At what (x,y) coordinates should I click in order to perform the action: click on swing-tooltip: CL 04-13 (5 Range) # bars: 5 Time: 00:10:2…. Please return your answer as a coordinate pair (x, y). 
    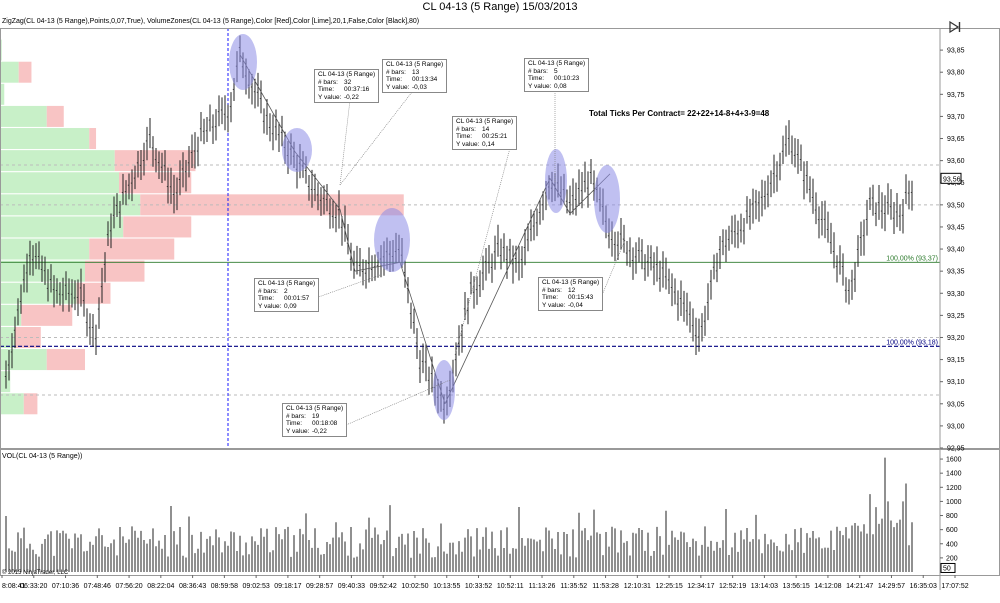
    Looking at the image, I should click on (557, 75).